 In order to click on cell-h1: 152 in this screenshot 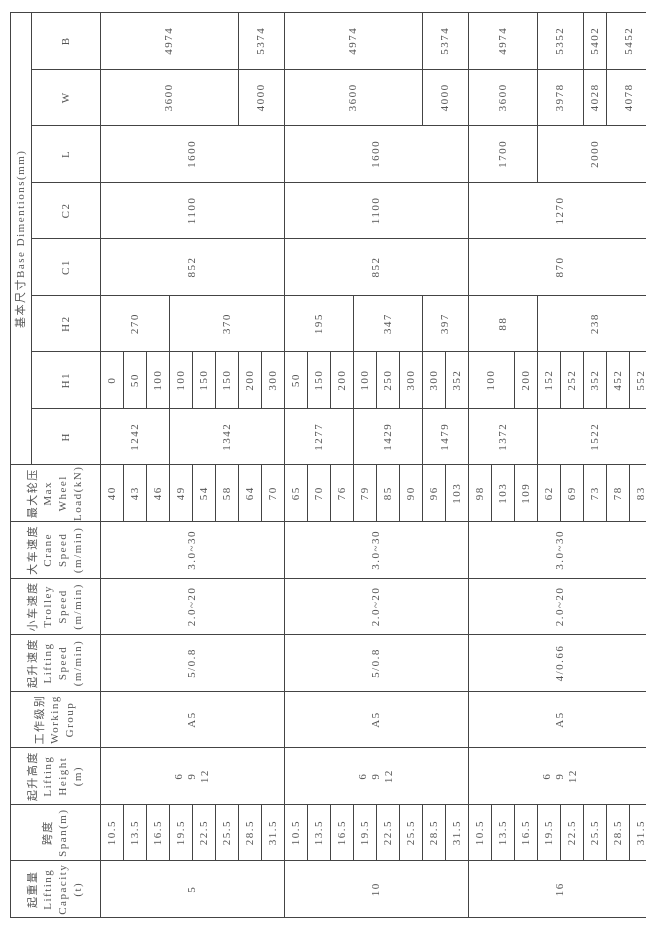, I will do `click(549, 380)`.